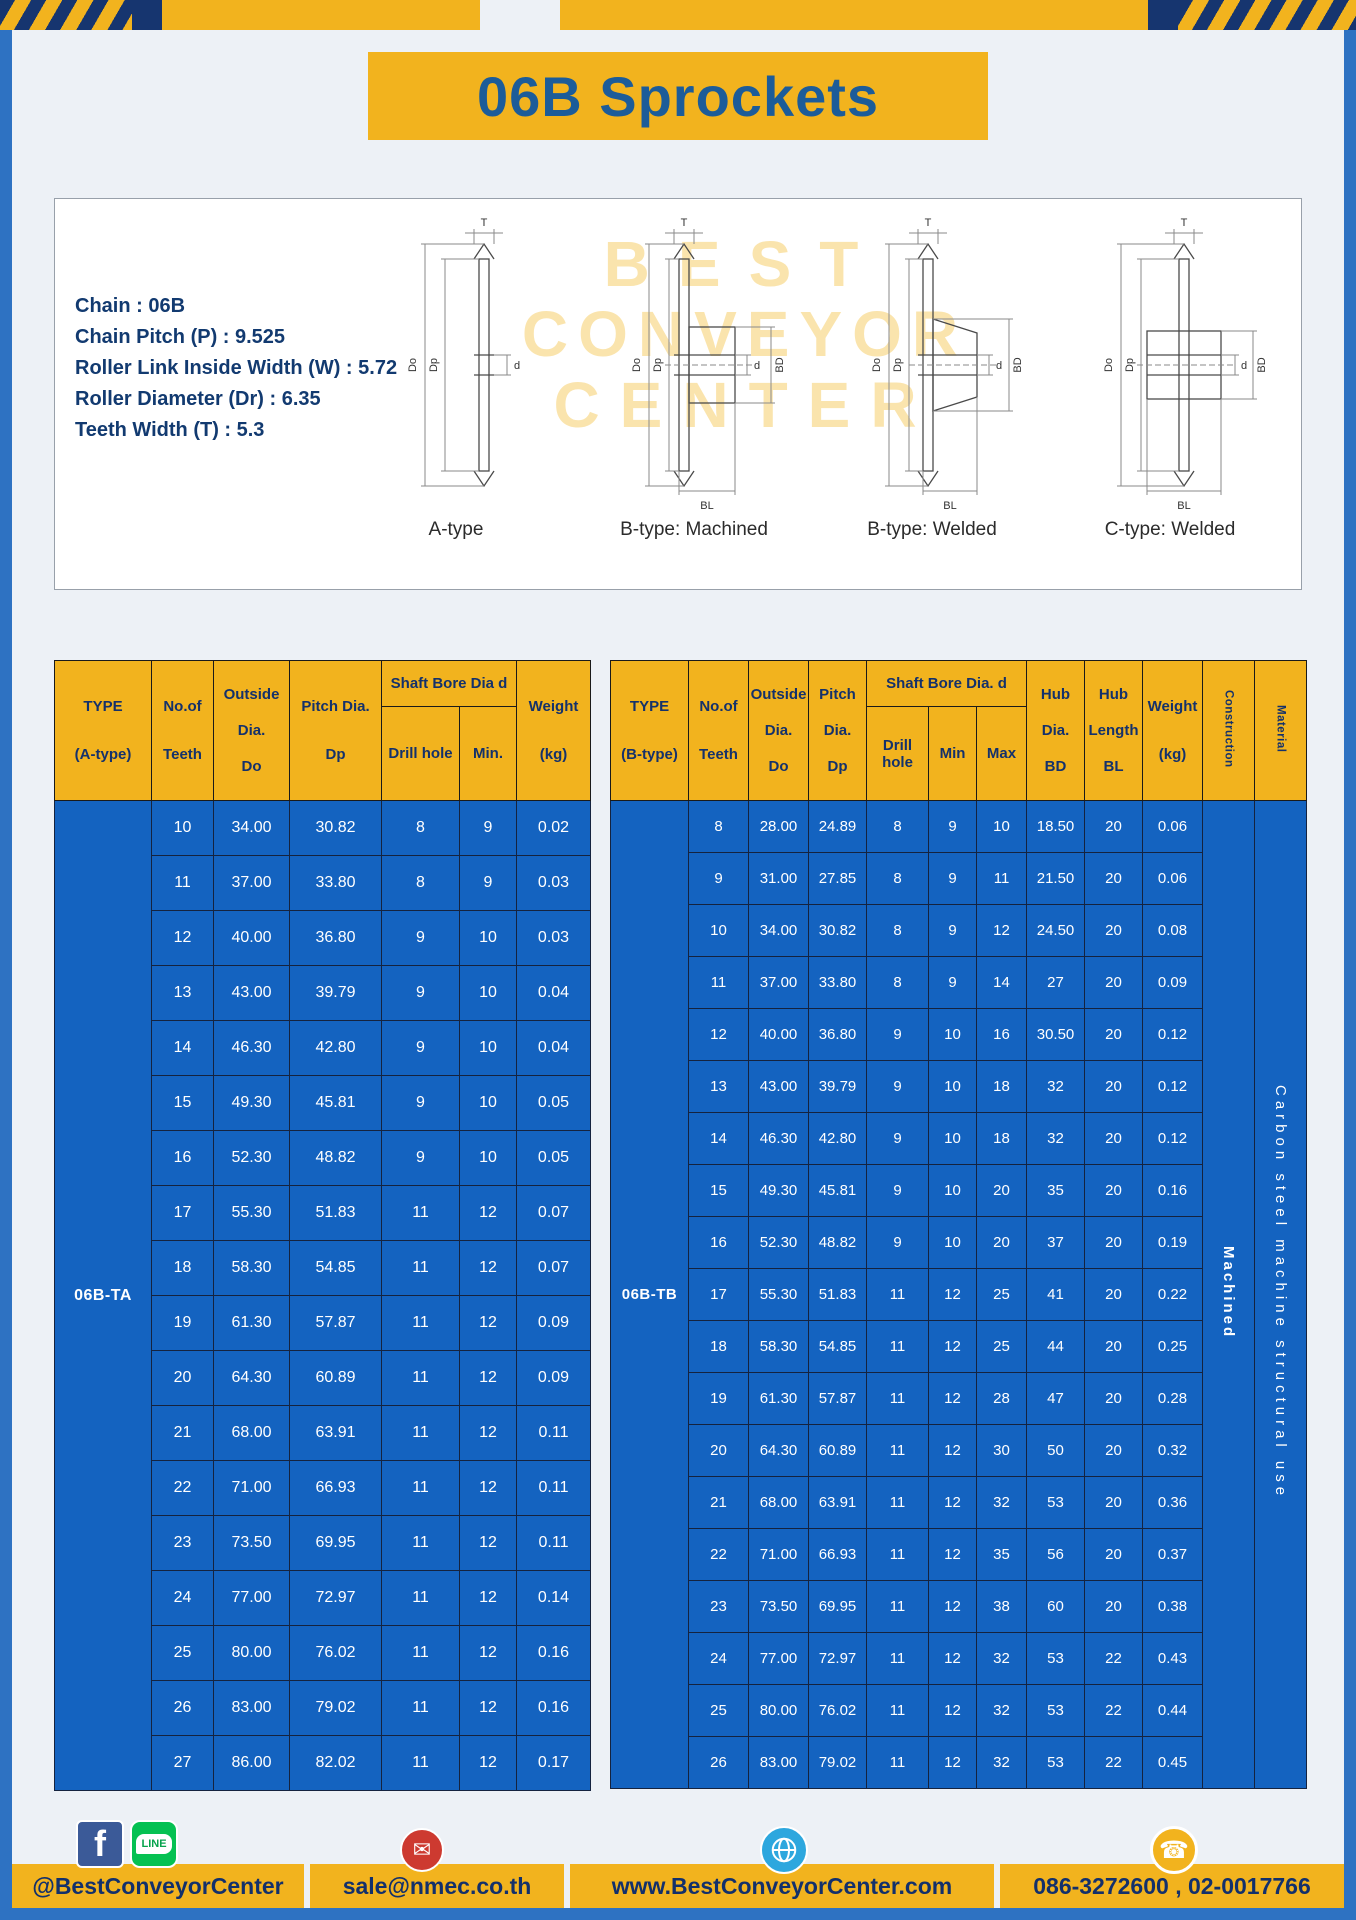 The image size is (1356, 1920). Describe the element at coordinates (1173, 1034) in the screenshot. I see `data-cell: 0.12` at that location.